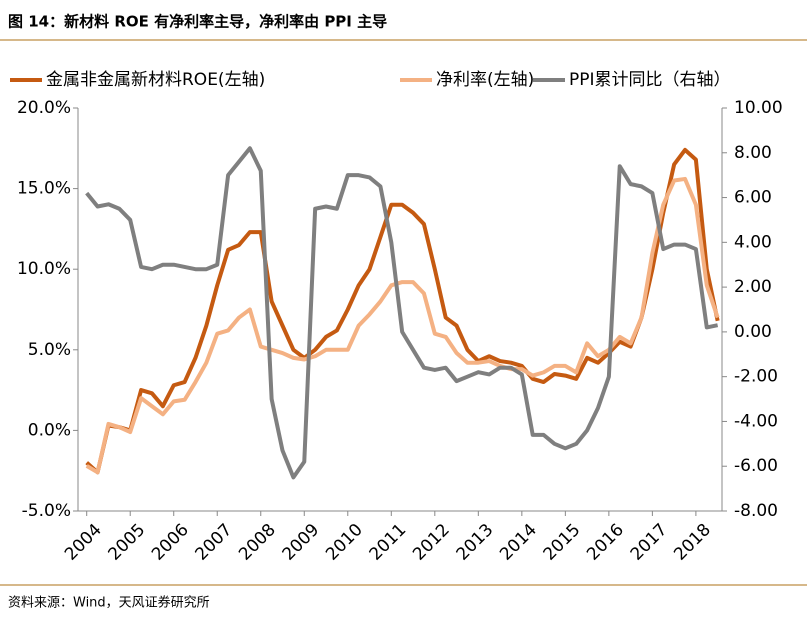 Image resolution: width=807 pixels, height=623 pixels. Describe the element at coordinates (46, 511) in the screenshot. I see `y-tick-label: -5.0%` at that location.